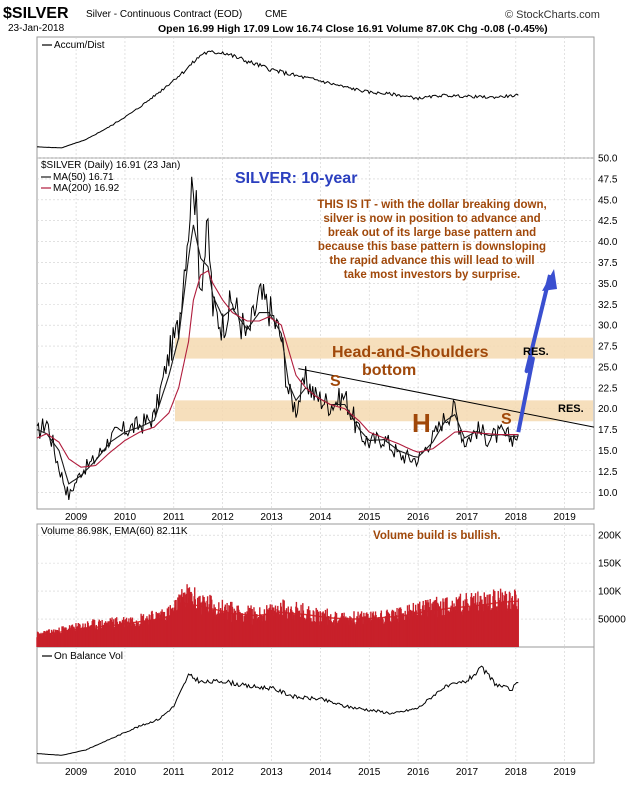  What do you see at coordinates (79, 45) in the screenshot?
I see `accum-label: Accum/Dist` at bounding box center [79, 45].